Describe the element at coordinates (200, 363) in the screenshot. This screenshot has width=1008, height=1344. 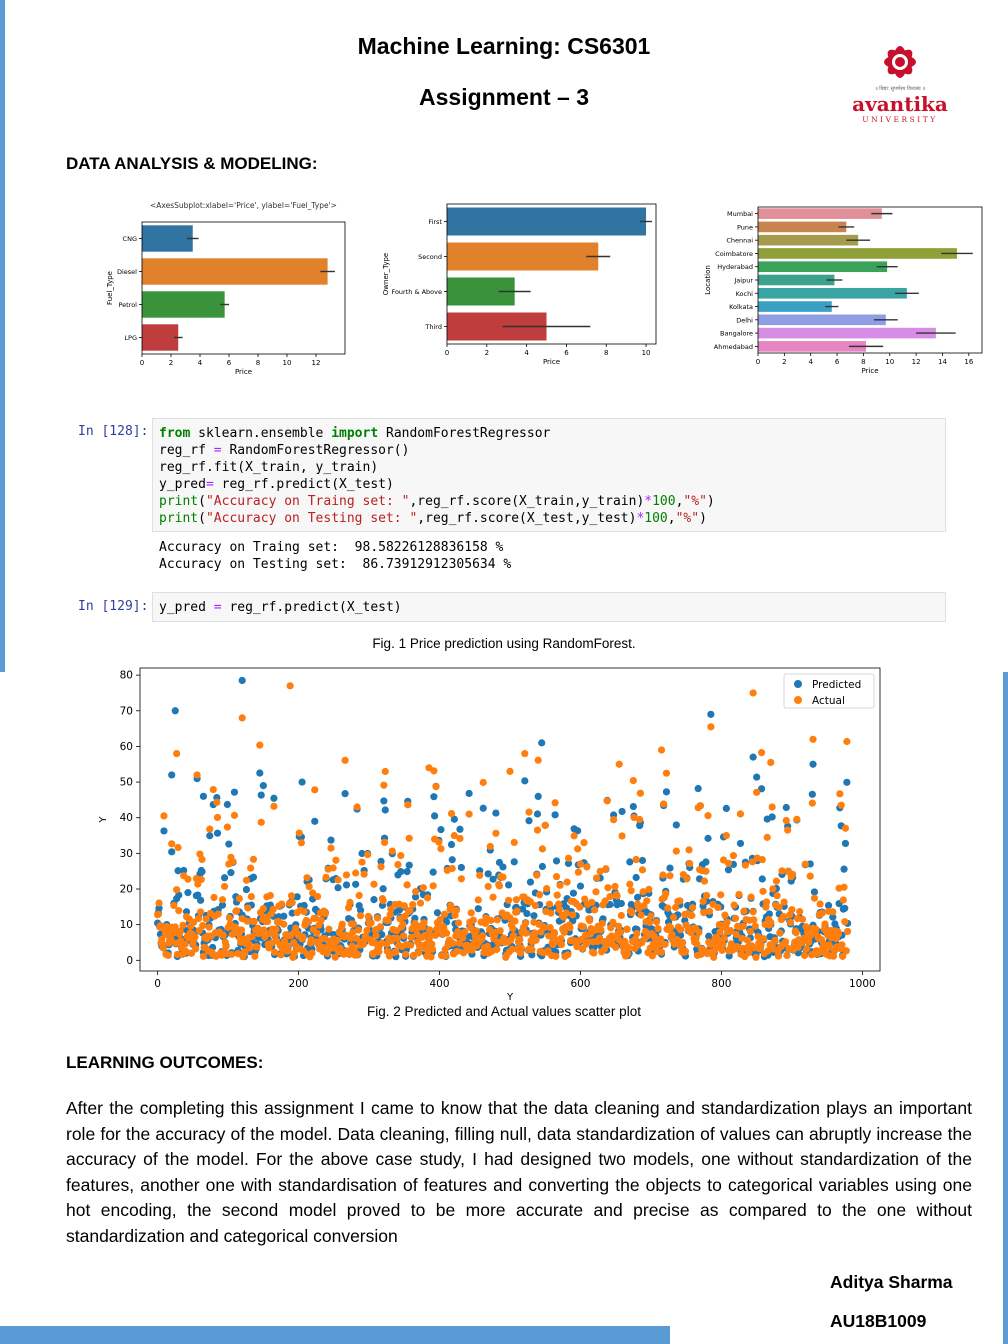
I see `x-tick-label: 4` at that location.